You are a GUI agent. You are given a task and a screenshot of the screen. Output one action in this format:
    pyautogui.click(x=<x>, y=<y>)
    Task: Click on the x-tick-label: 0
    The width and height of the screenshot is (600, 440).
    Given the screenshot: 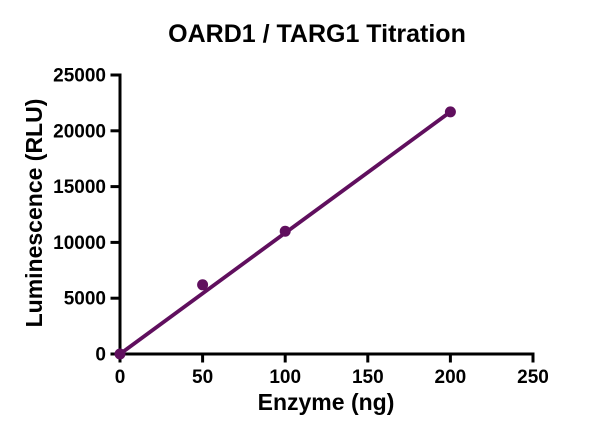 What is the action you would take?
    pyautogui.click(x=120, y=377)
    